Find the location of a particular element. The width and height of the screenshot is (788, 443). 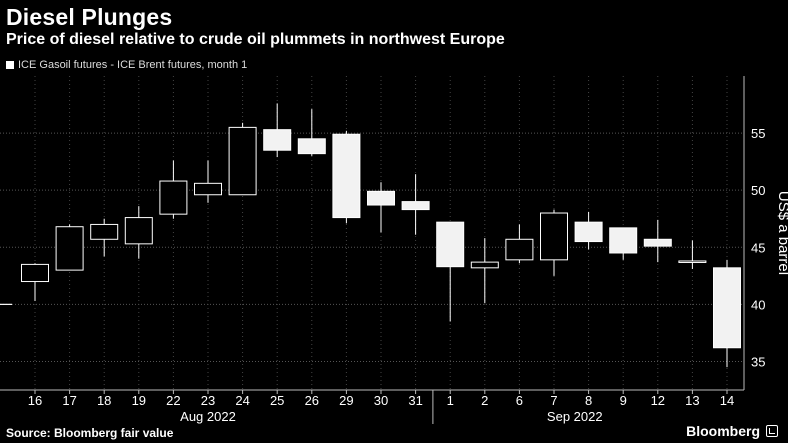

x-tick-label-12: 12 is located at coordinates (658, 400).